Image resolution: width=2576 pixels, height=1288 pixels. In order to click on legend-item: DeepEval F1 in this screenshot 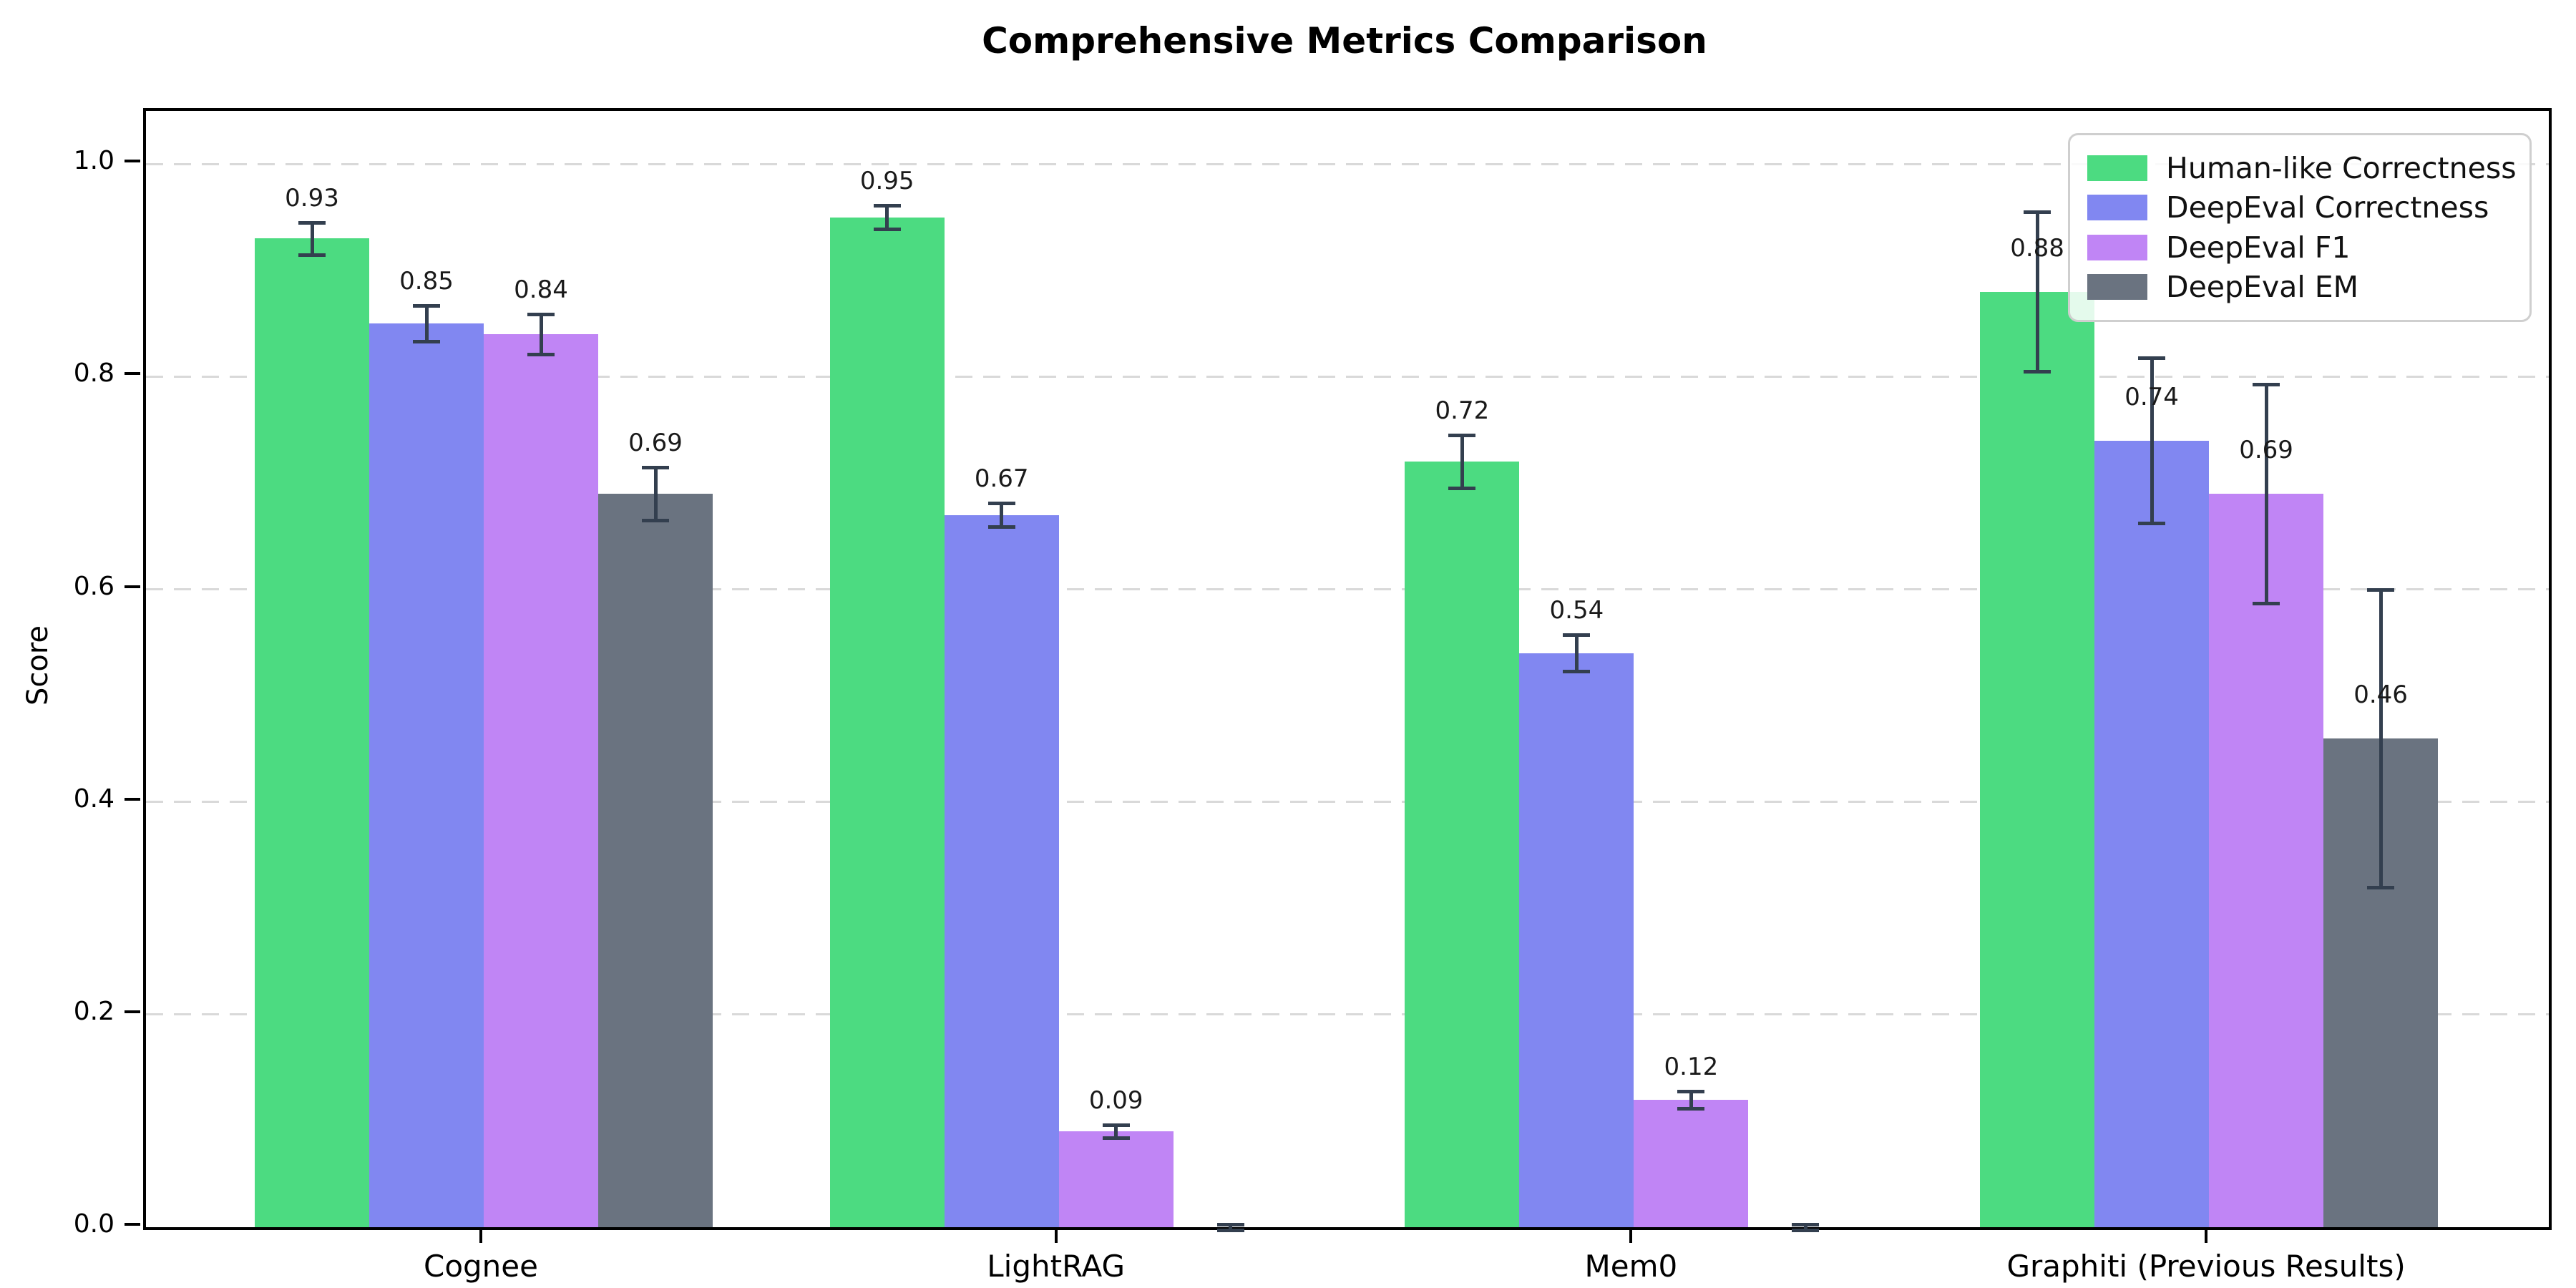, I will do `click(2299, 247)`.